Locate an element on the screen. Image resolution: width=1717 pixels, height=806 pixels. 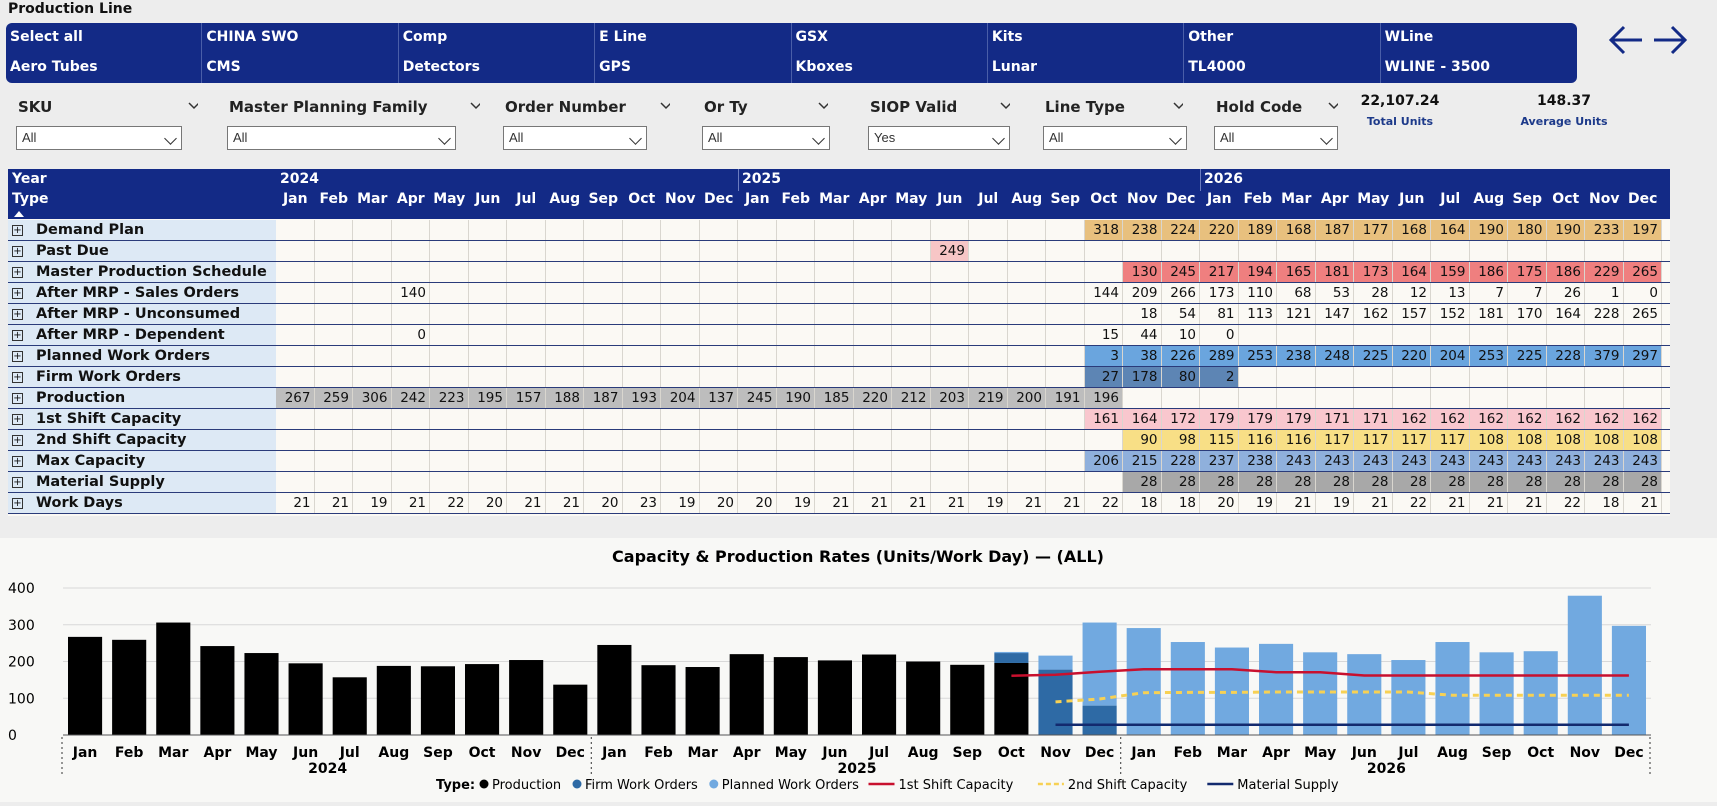
row-label: + Past Due is located at coordinates (142, 251).